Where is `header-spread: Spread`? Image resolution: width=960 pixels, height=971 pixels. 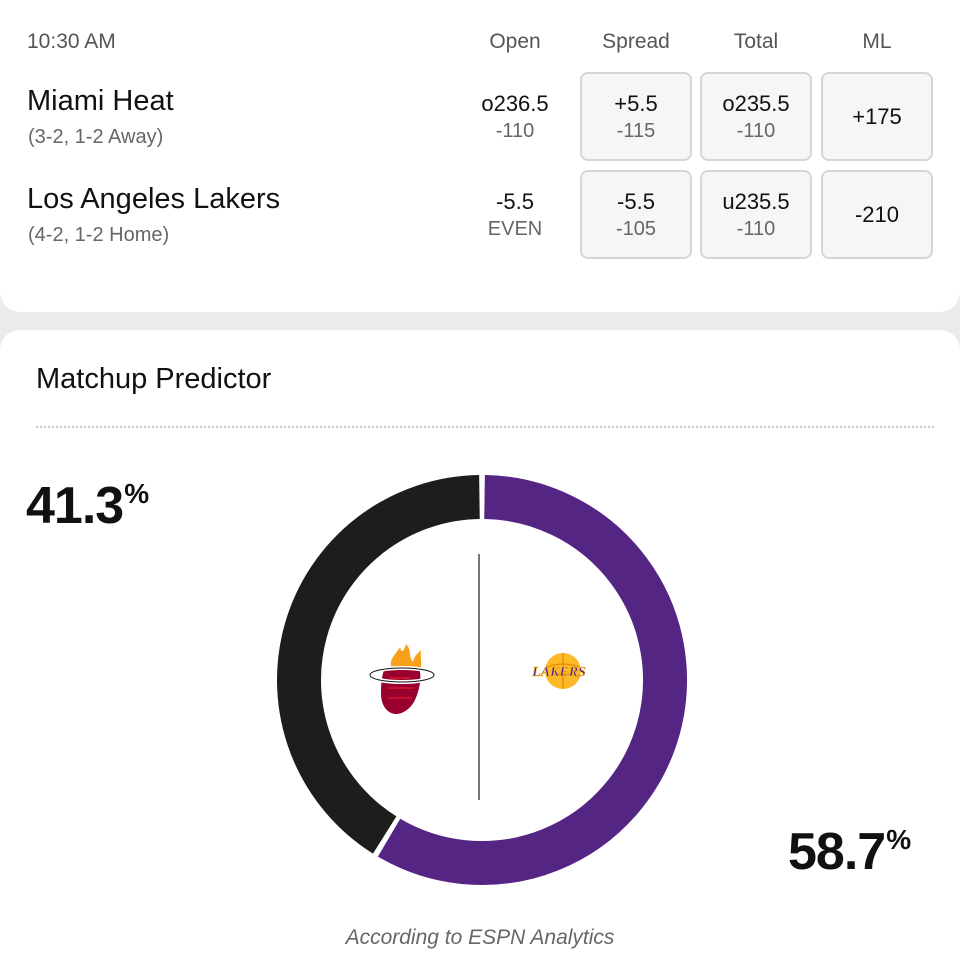
header-spread: Spread is located at coordinates (636, 41).